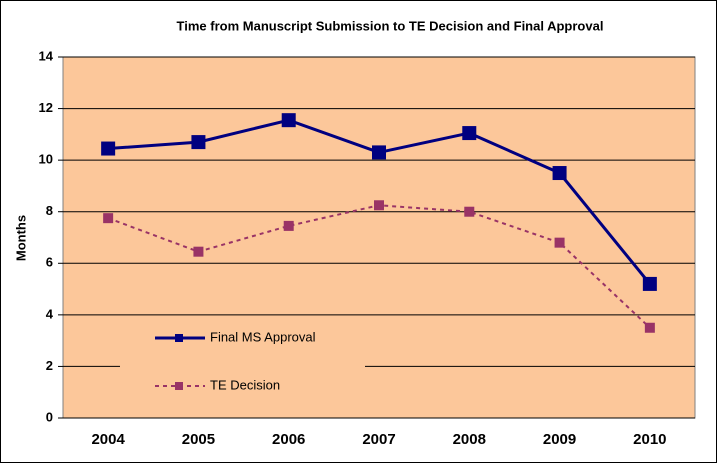  What do you see at coordinates (49, 210) in the screenshot?
I see `y-tick-label: 8` at bounding box center [49, 210].